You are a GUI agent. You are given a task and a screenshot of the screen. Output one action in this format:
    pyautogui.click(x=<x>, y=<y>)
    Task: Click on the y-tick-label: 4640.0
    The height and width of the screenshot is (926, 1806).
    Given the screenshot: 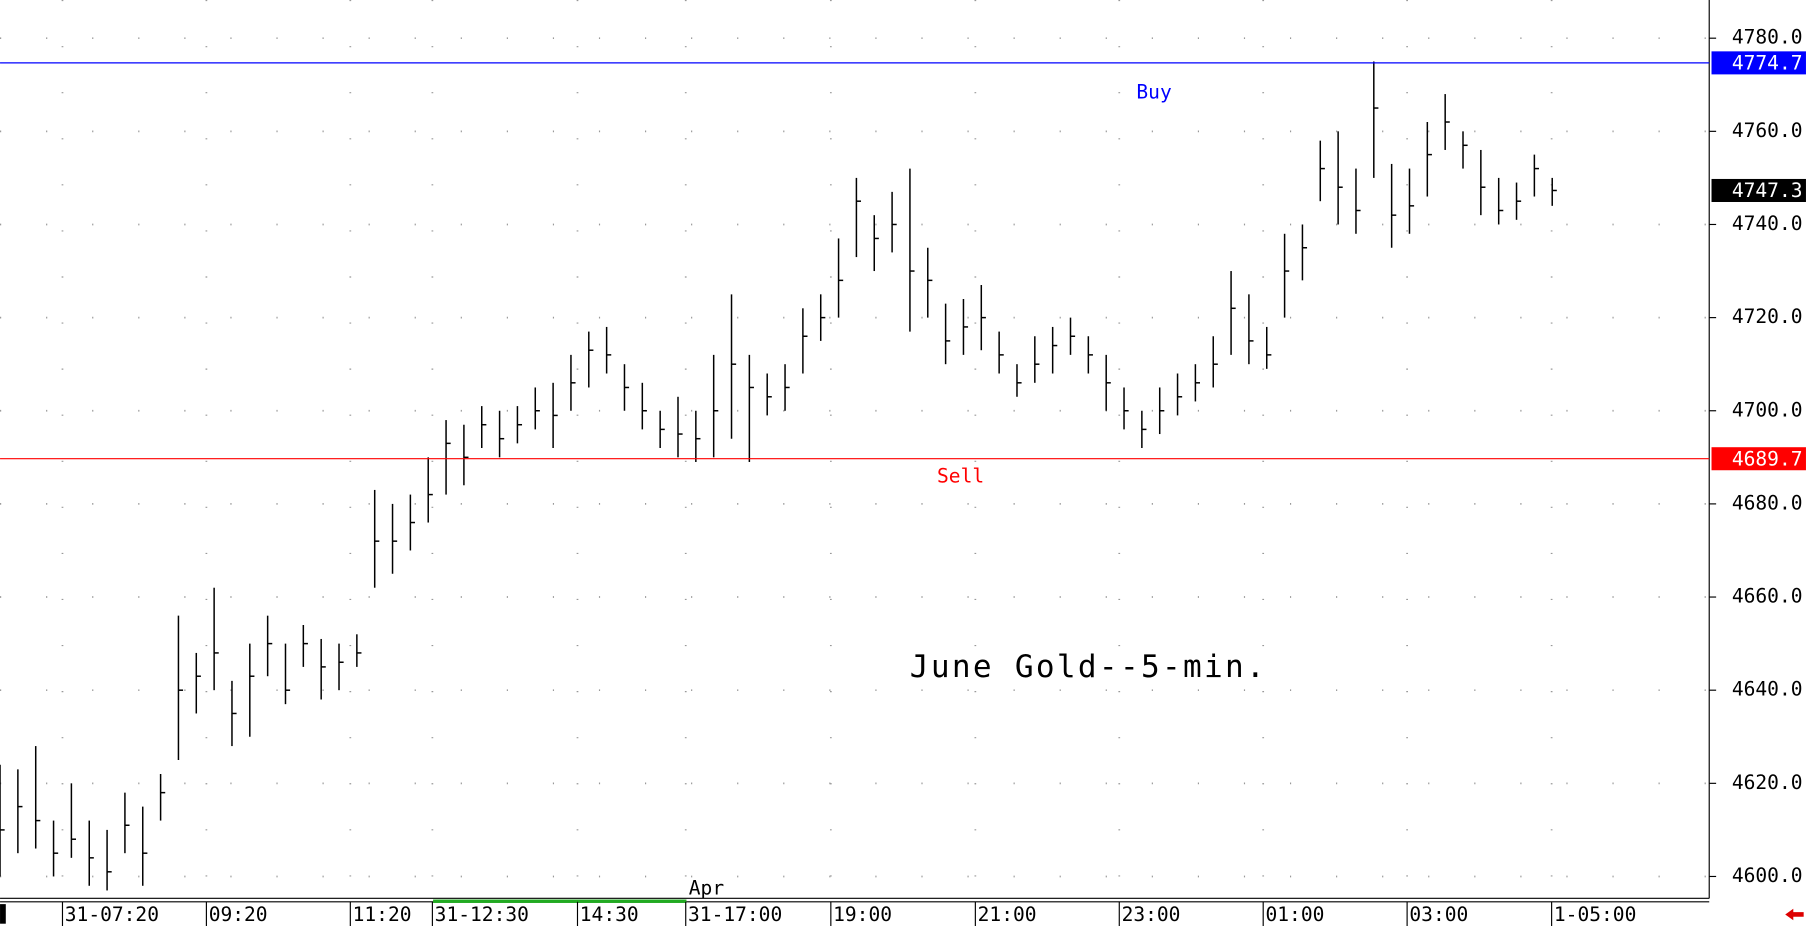 What is the action you would take?
    pyautogui.click(x=1767, y=689)
    